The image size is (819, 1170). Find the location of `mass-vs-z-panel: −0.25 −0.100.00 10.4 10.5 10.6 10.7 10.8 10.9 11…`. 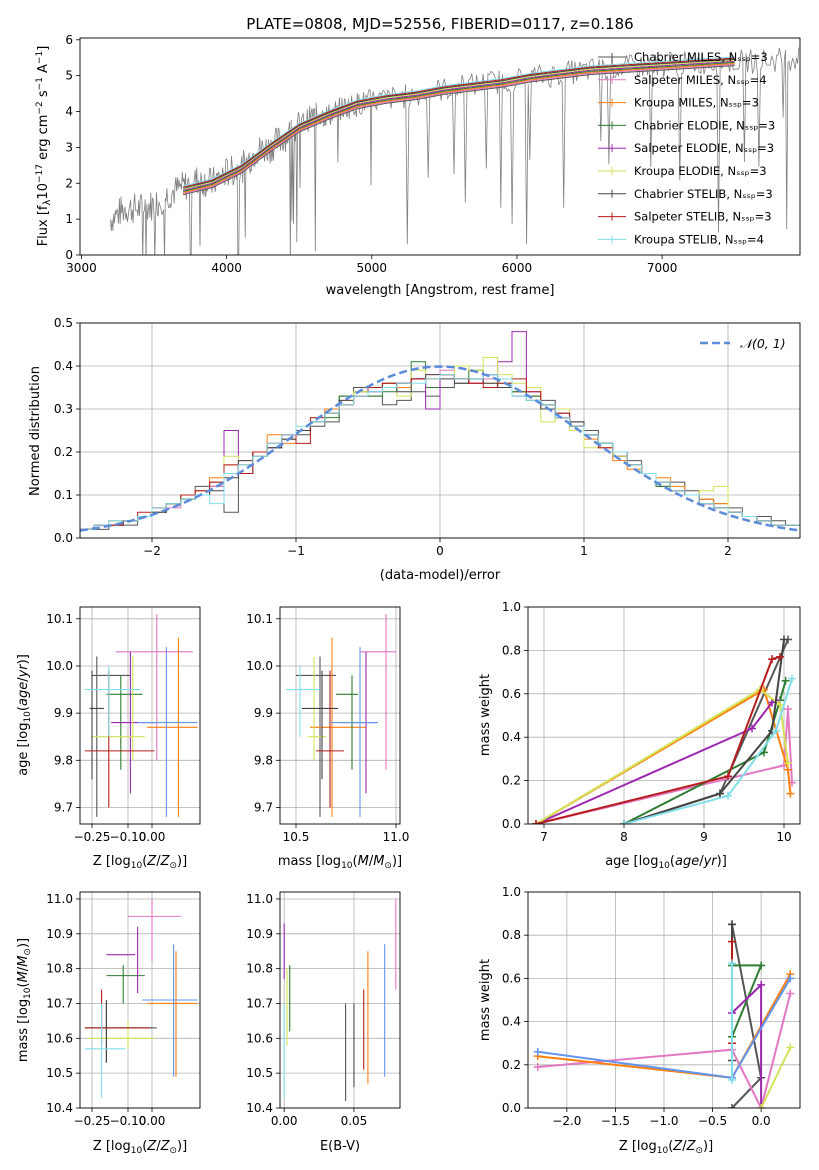

mass-vs-z-panel: −0.25 −0.100.00 10.4 10.5 10.6 10.7 10.8 10.9 11… is located at coordinates (123, 1009).